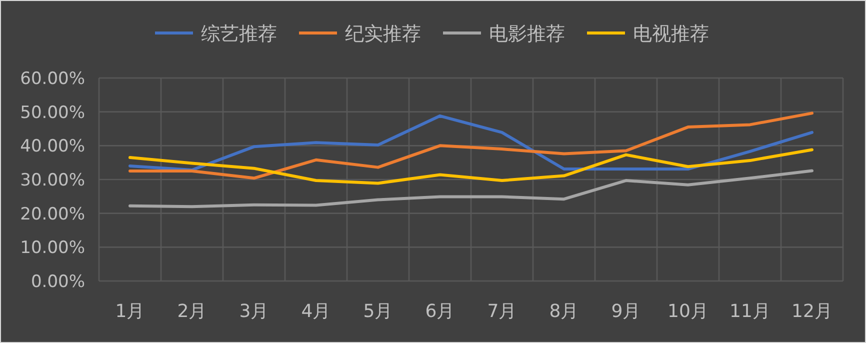 The image size is (866, 343). What do you see at coordinates (564, 311) in the screenshot?
I see `xtick: 8月` at bounding box center [564, 311].